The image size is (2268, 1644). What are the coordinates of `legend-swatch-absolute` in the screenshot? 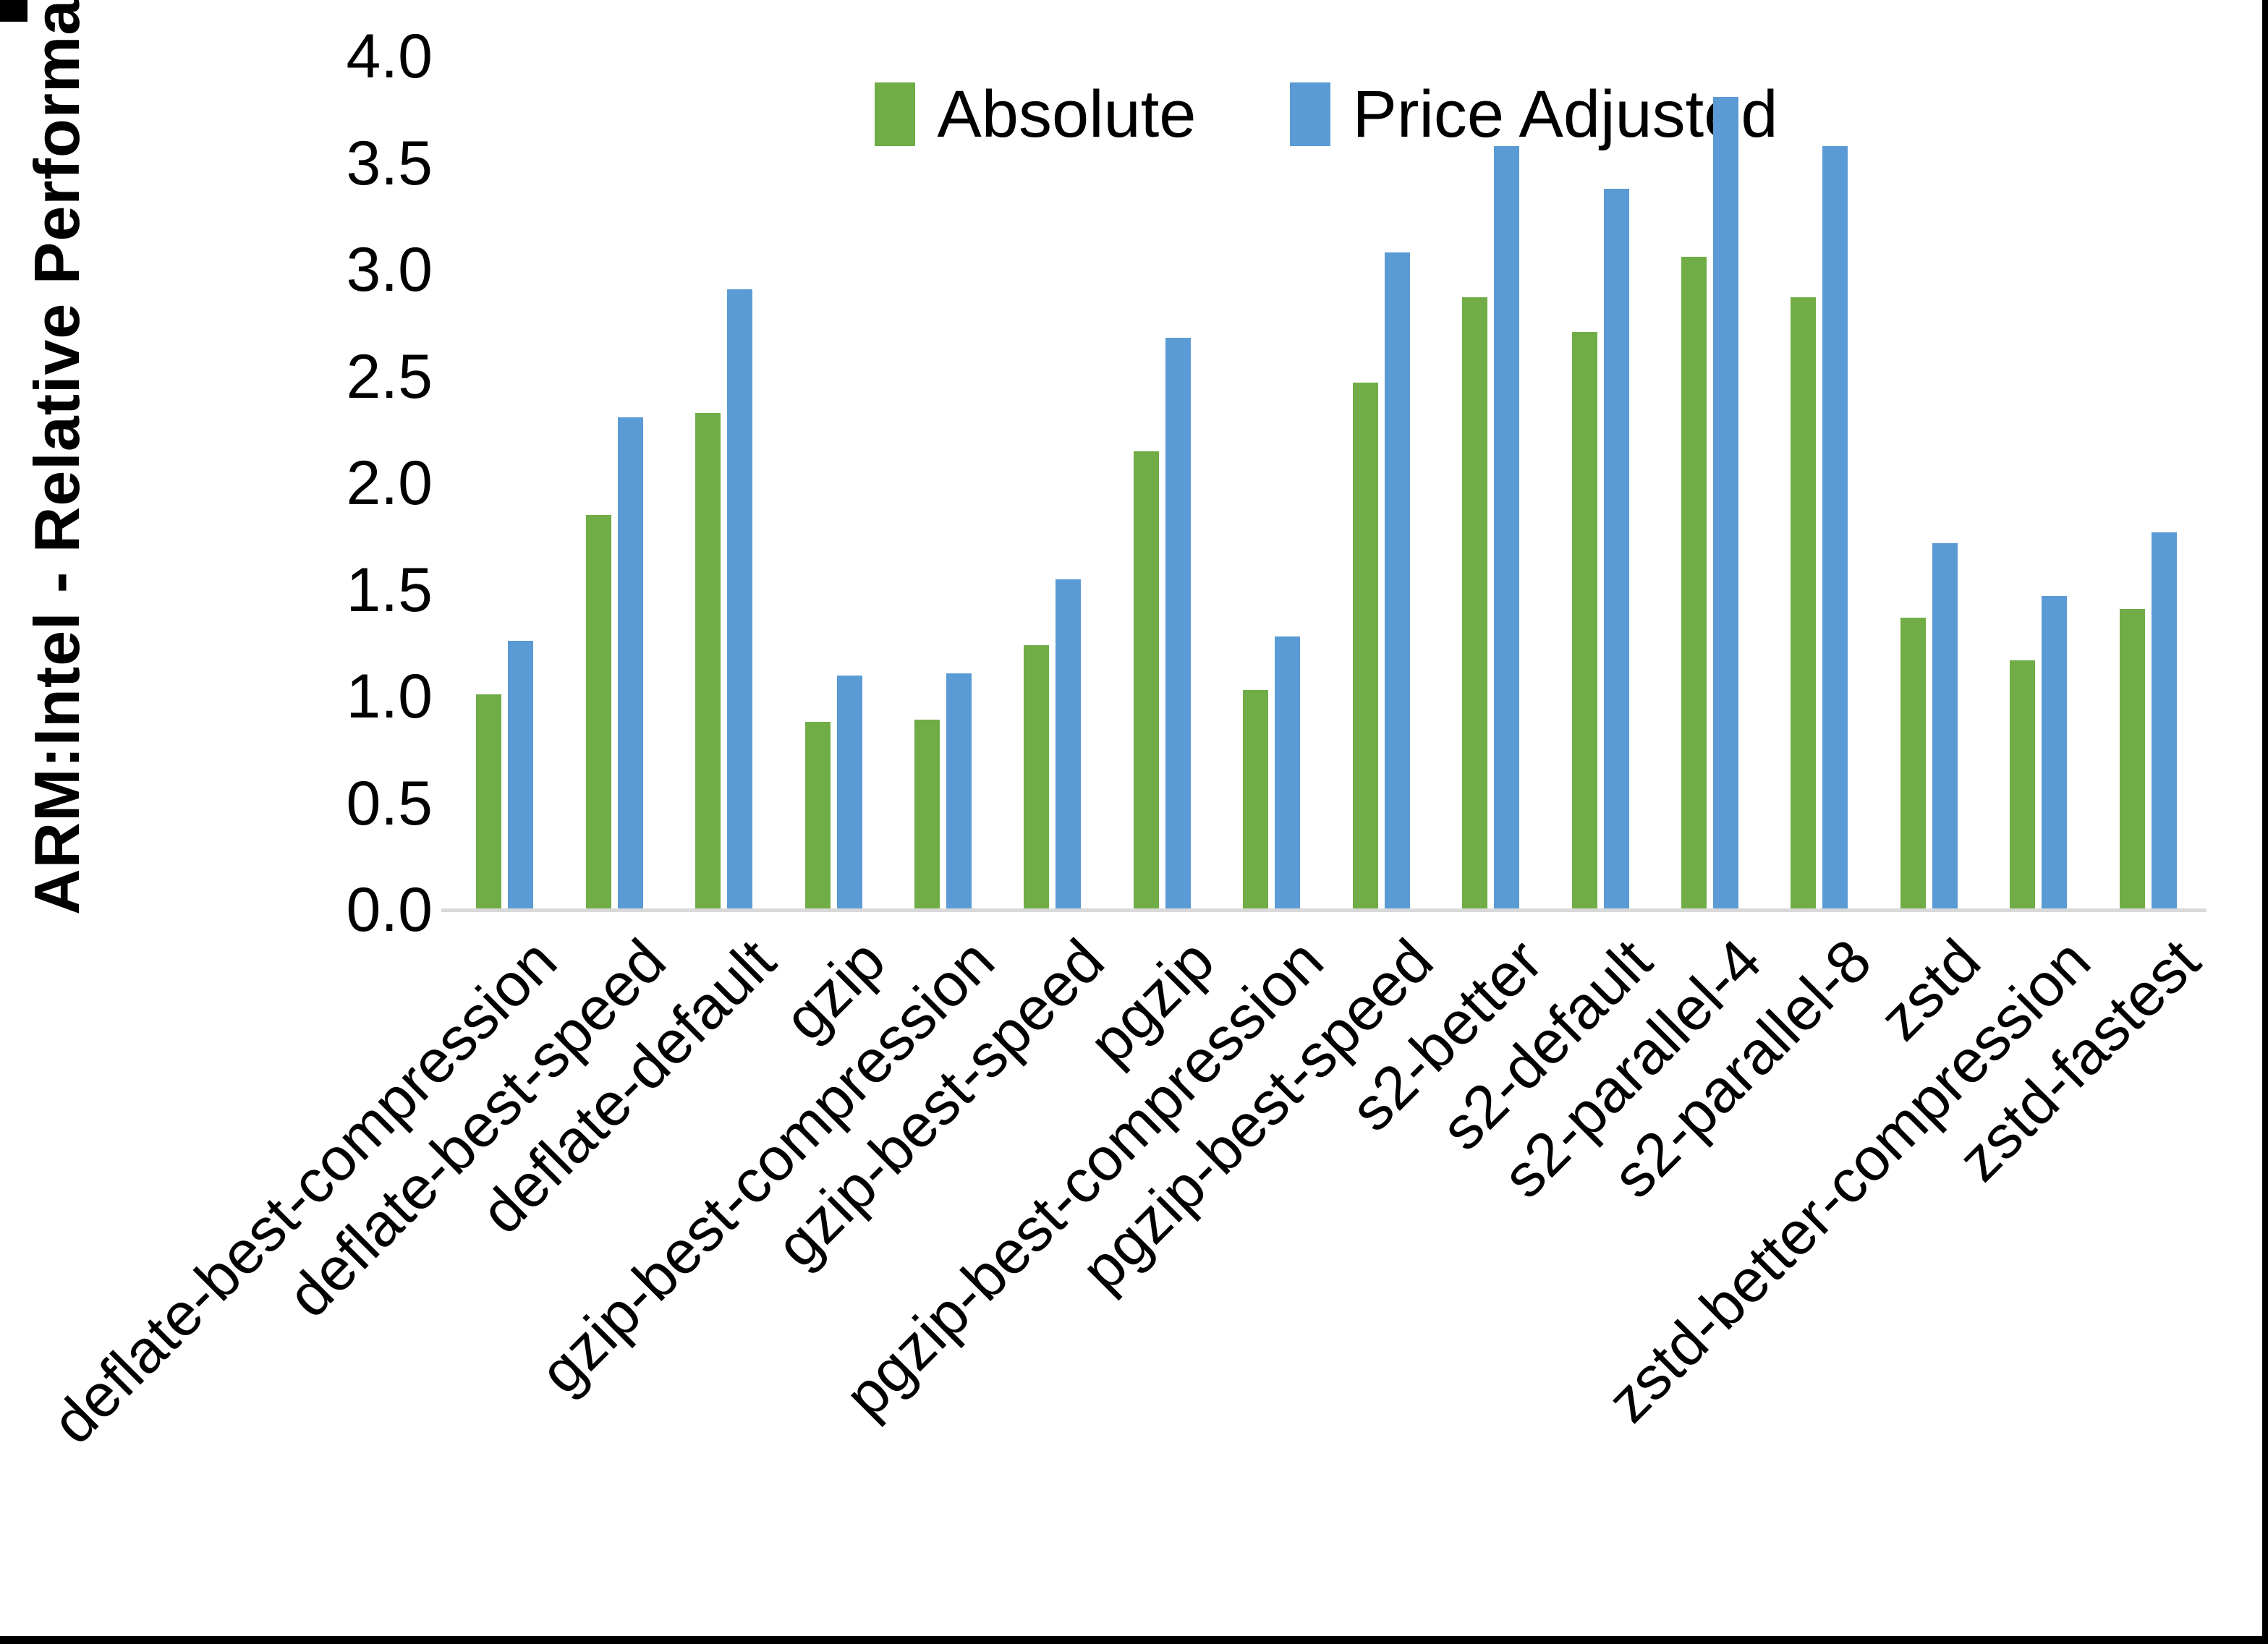 It's located at (895, 114).